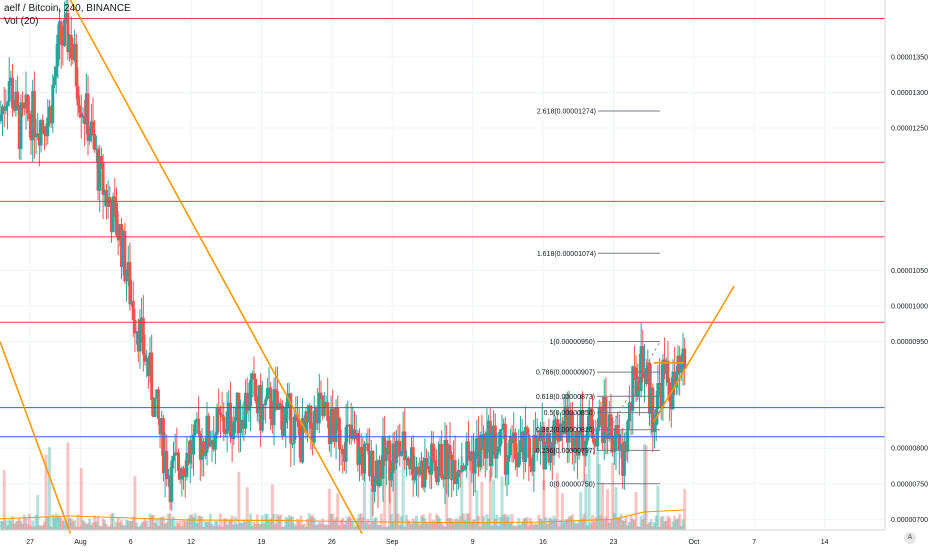 Image resolution: width=932 pixels, height=555 pixels. What do you see at coordinates (910, 538) in the screenshot?
I see `tradingview-logo-icon: A` at bounding box center [910, 538].